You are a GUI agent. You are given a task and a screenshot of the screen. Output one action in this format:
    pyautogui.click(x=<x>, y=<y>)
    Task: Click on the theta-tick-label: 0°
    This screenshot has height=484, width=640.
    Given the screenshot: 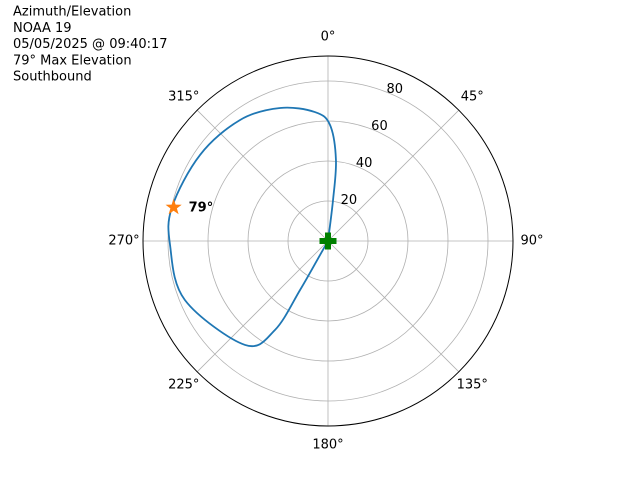 What is the action you would take?
    pyautogui.click(x=328, y=37)
    